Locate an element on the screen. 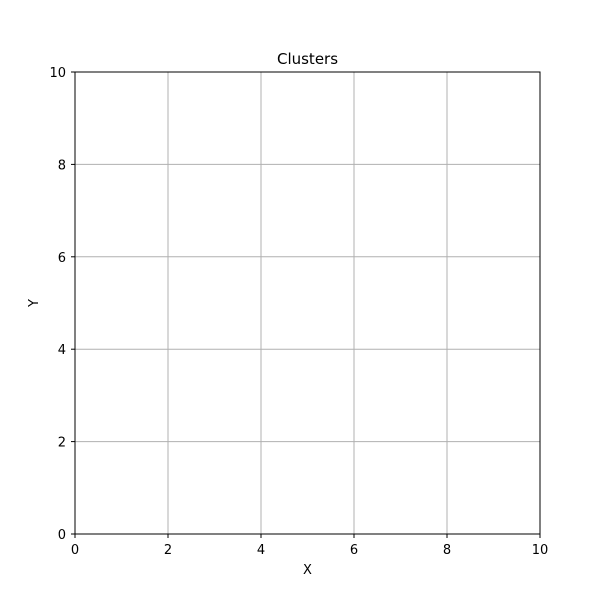  x-tick-label: 0 is located at coordinates (75, 550).